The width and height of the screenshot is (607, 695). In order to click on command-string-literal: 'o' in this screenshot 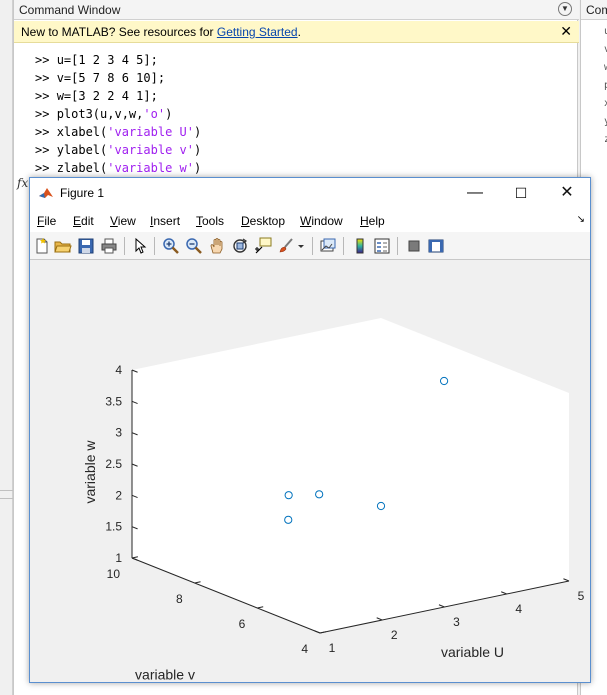, I will do `click(154, 114)`.